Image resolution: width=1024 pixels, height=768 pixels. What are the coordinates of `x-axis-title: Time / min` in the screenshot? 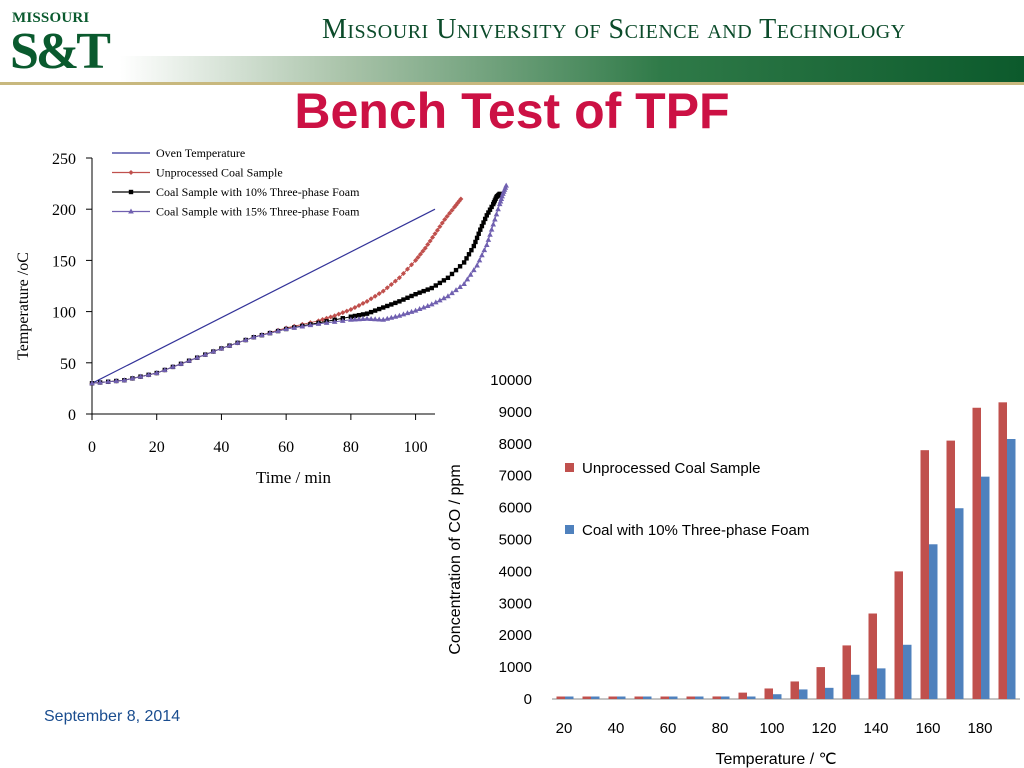 It's located at (293, 477).